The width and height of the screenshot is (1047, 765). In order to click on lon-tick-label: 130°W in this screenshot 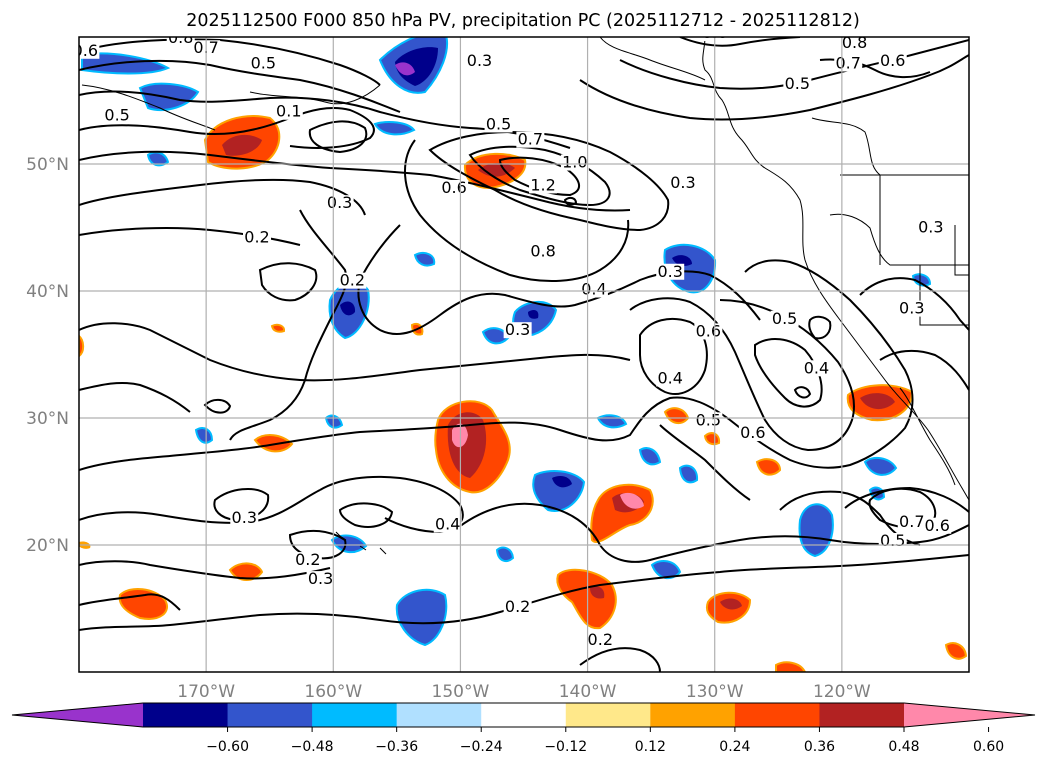, I will do `click(715, 692)`.